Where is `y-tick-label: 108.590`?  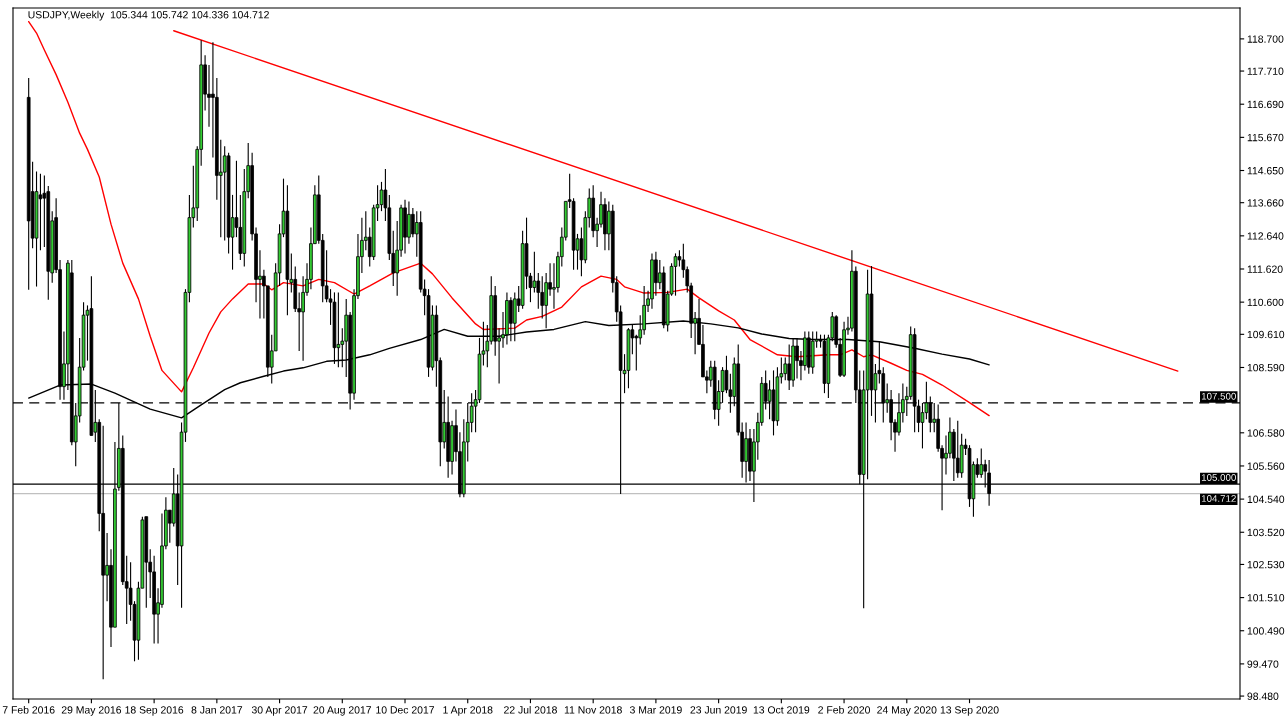
y-tick-label: 108.590 is located at coordinates (1266, 367).